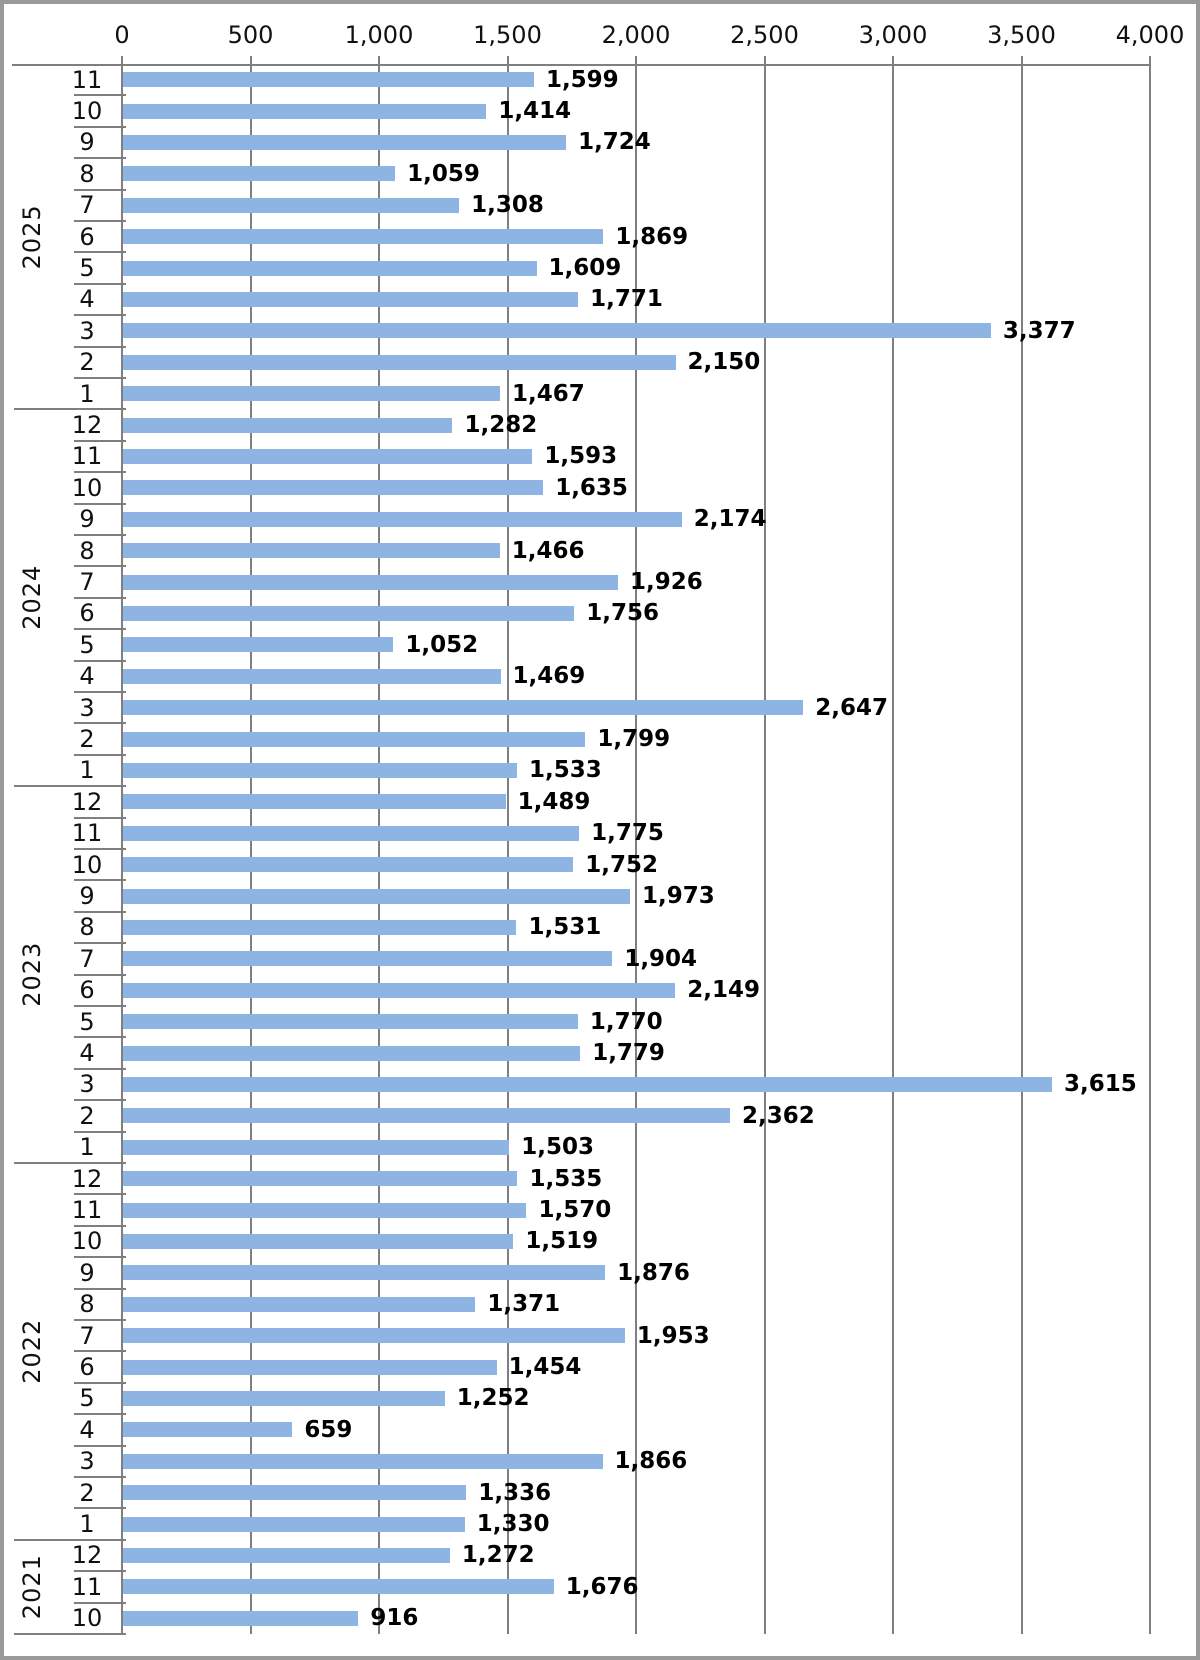 The width and height of the screenshot is (1200, 1660). What do you see at coordinates (87, 1272) in the screenshot?
I see `month-tick-label-2022-9: 9` at bounding box center [87, 1272].